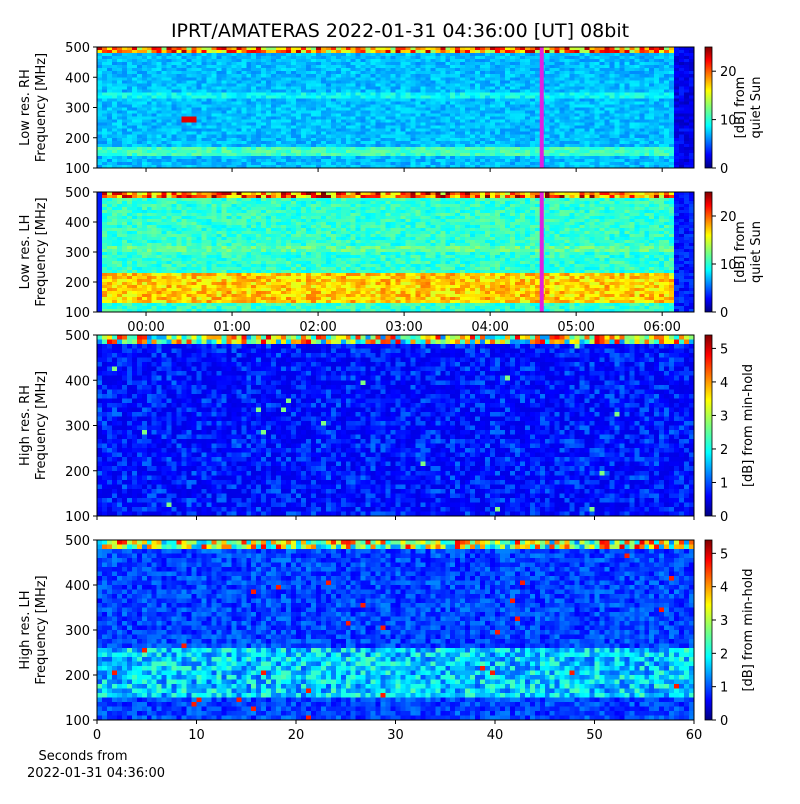  Describe the element at coordinates (756, 107) in the screenshot. I see `colorbar-label: quiet Sun` at that location.